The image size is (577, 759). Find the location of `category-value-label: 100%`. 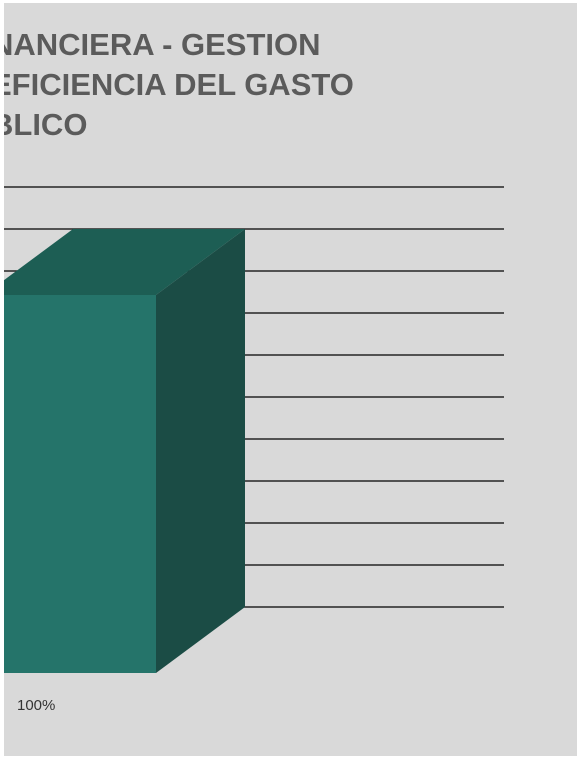

category-value-label: 100% is located at coordinates (36, 705).